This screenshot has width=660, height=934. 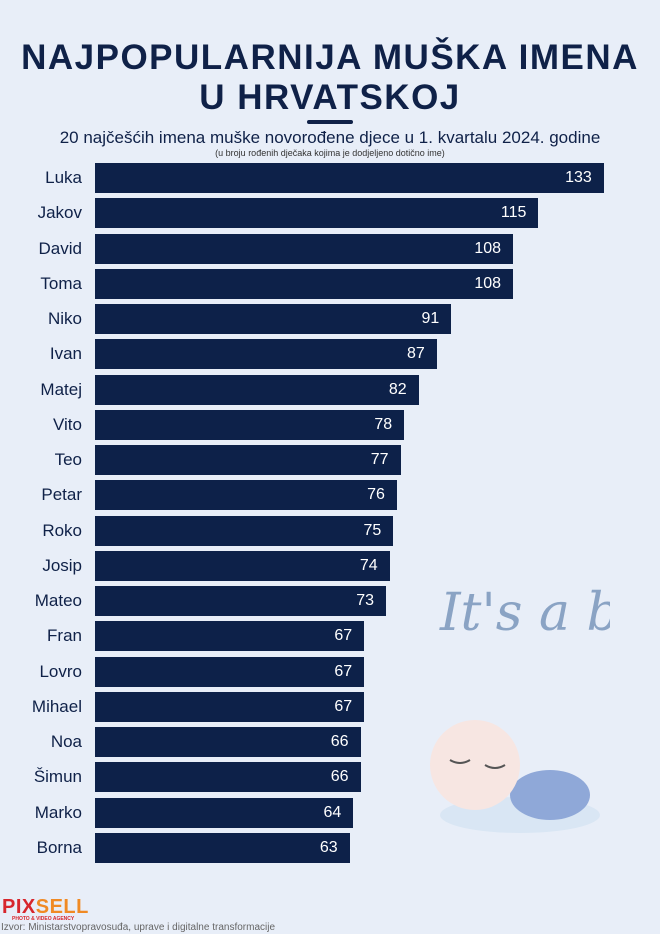 What do you see at coordinates (61, 283) in the screenshot?
I see `category-label: Toma` at bounding box center [61, 283].